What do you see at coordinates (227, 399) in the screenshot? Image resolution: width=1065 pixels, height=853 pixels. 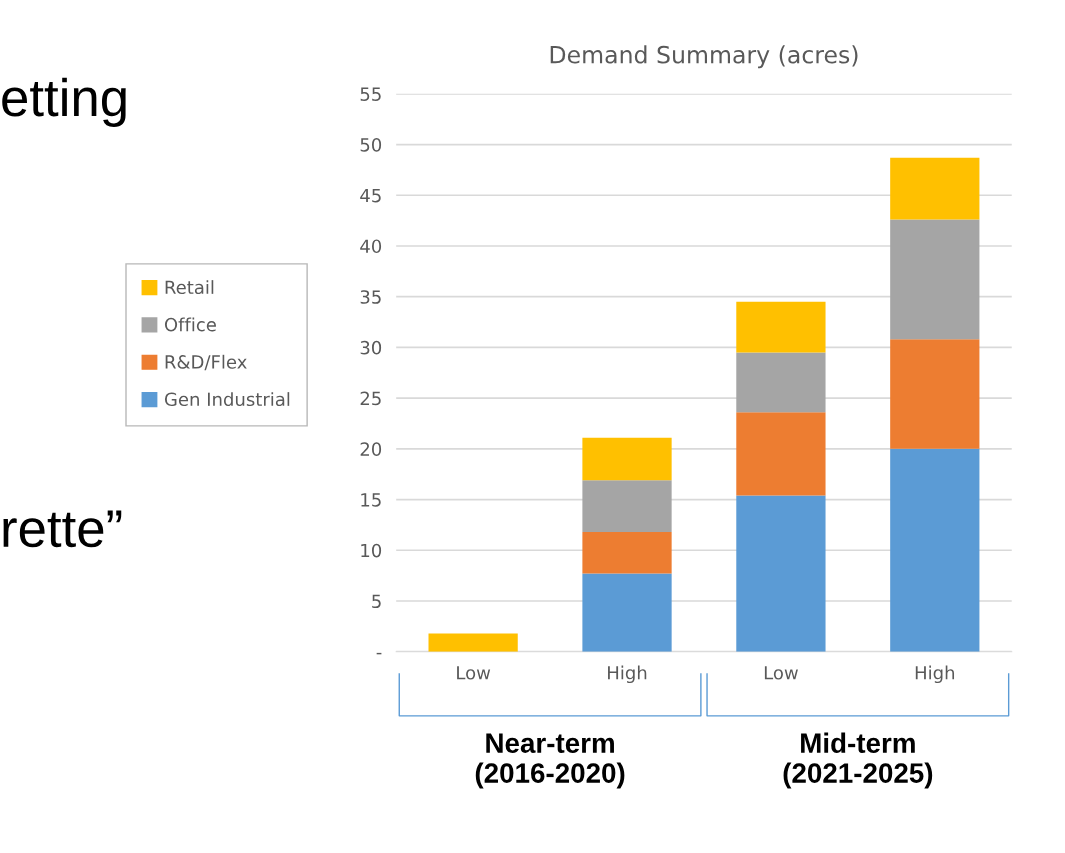 I see `legend-label: Gen Industrial` at bounding box center [227, 399].